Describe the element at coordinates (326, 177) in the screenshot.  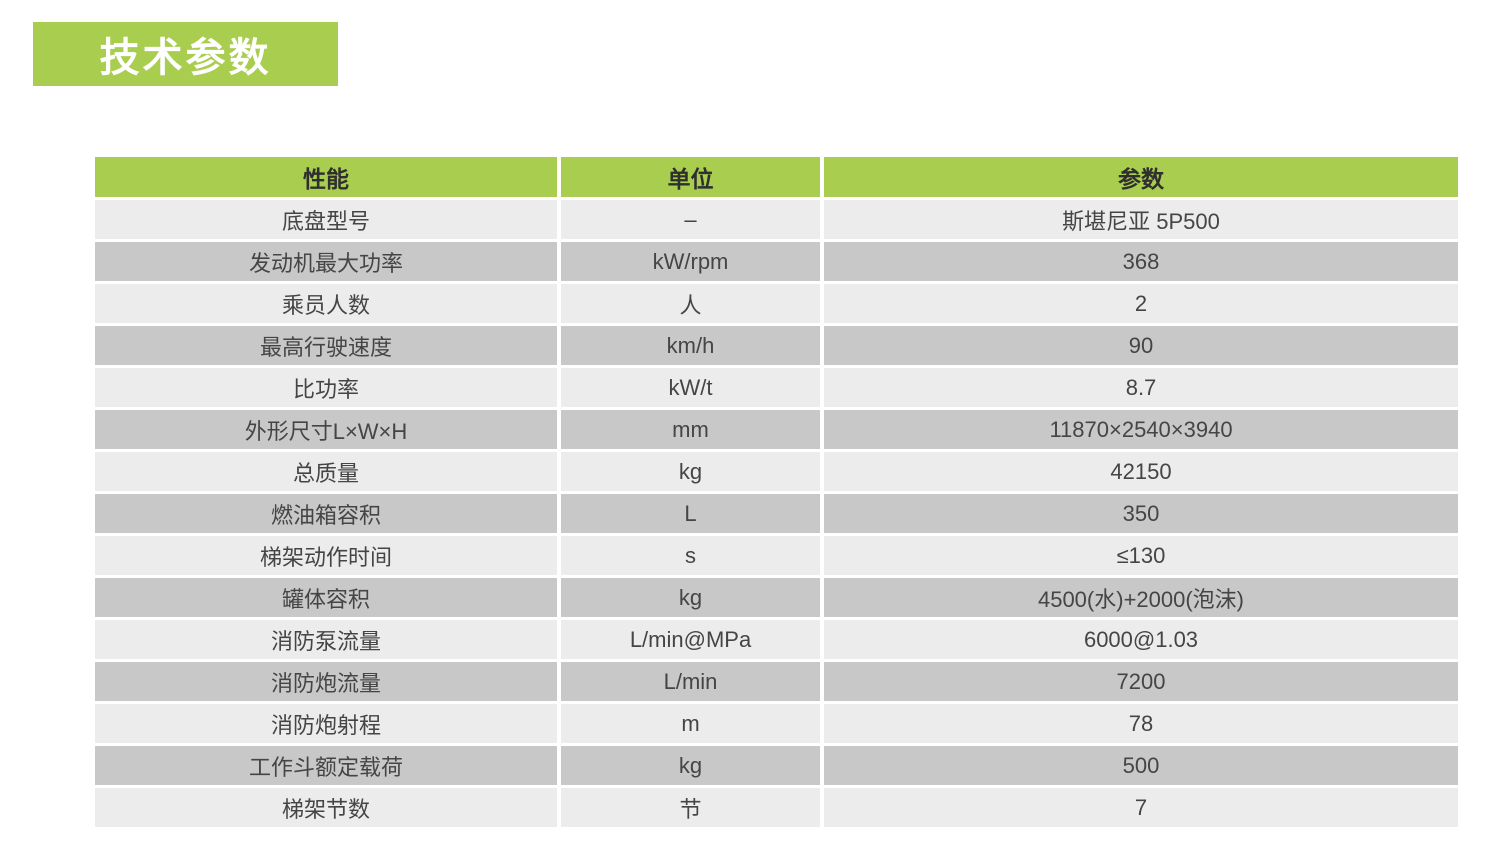
I see `column-header-performance: 性能` at that location.